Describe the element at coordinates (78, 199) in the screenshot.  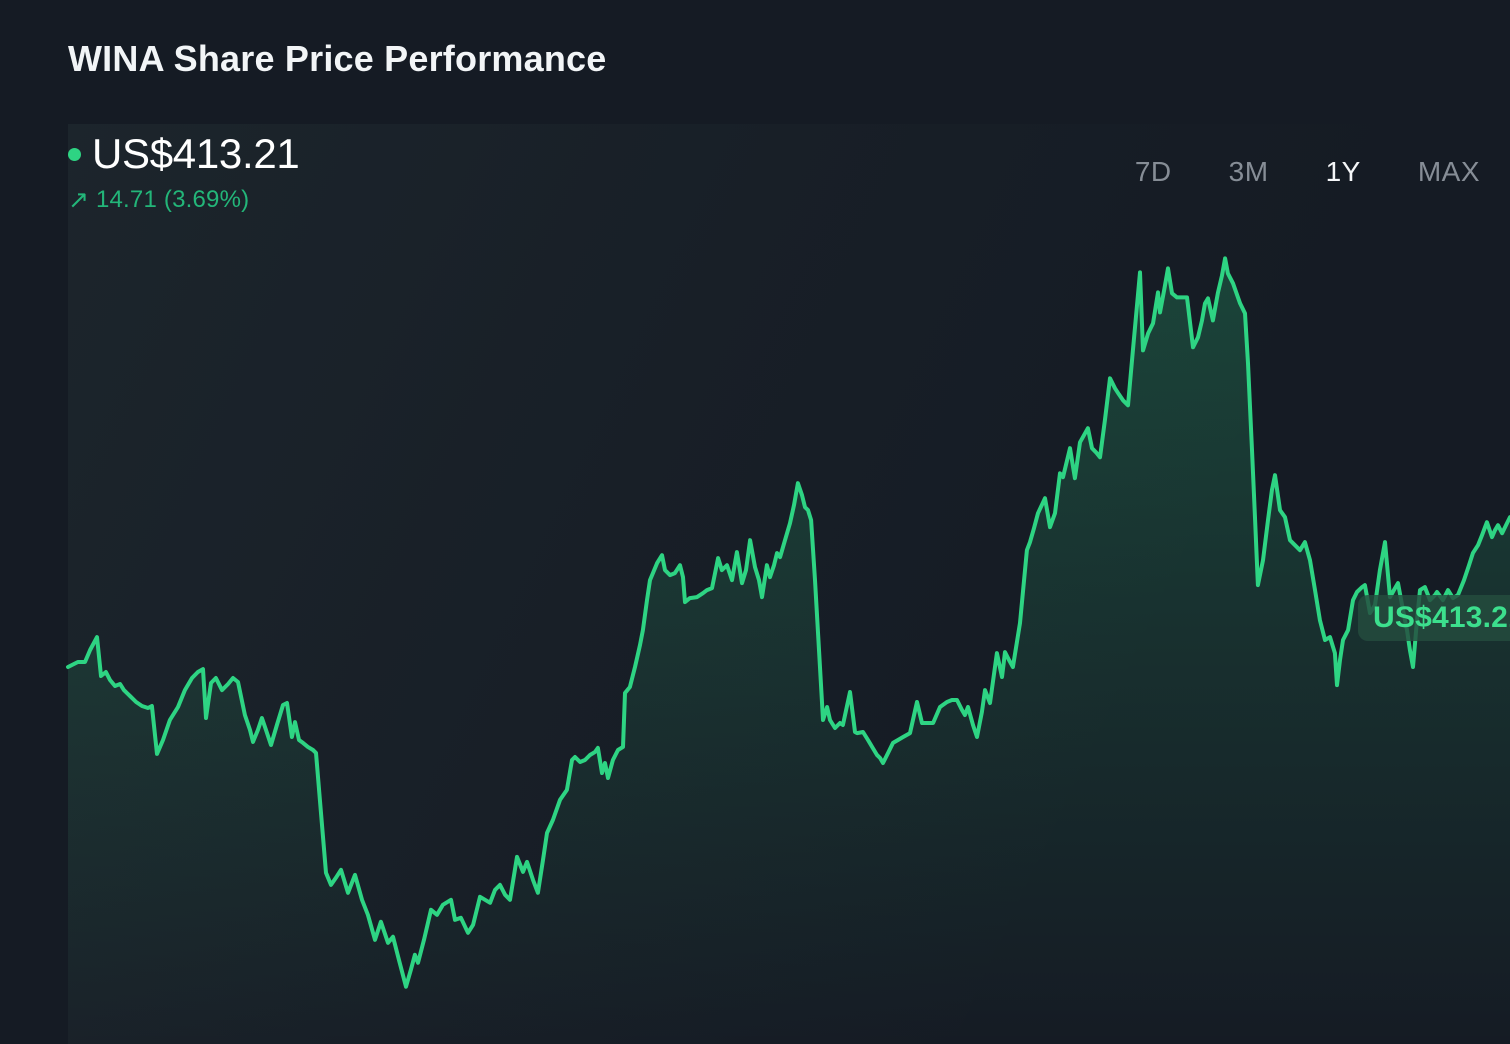
I see `trend-up-arrow-icon: ↗` at that location.